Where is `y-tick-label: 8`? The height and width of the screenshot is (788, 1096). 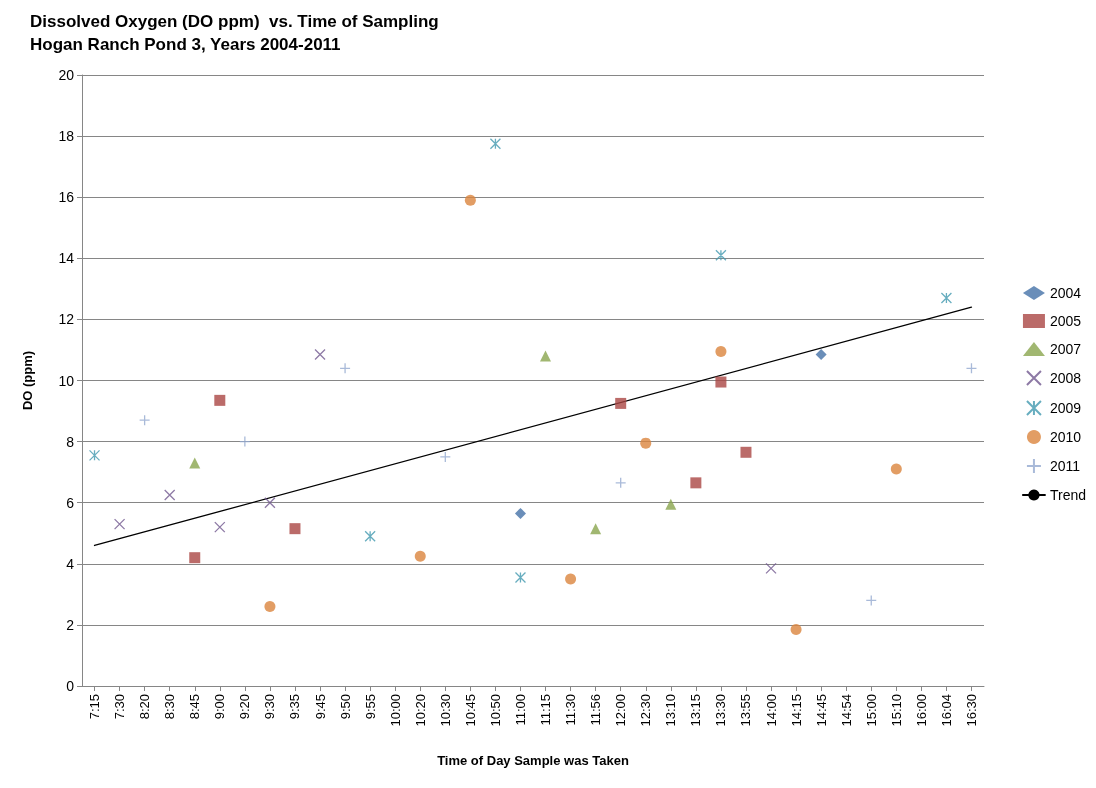
y-tick-label: 8 is located at coordinates (70, 441).